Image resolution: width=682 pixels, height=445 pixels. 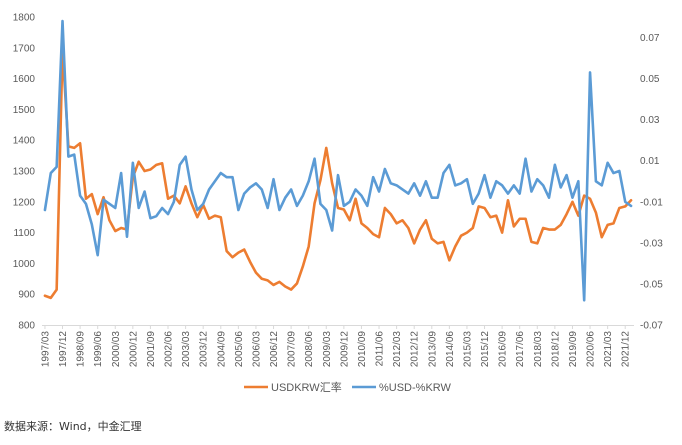 I want to click on x-tick-label: 2019/09, so click(x=573, y=349).